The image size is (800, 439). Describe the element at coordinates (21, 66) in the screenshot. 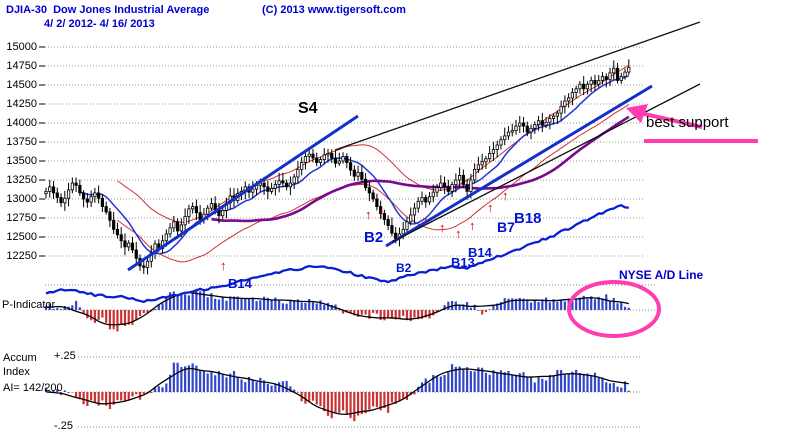

I see `y-axis-label: 14750` at that location.